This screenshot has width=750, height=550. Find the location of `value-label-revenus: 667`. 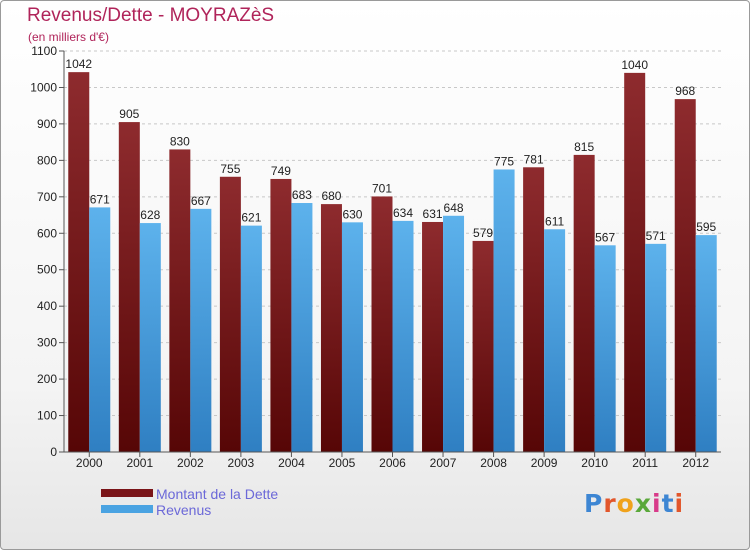

value-label-revenus: 667 is located at coordinates (201, 201).